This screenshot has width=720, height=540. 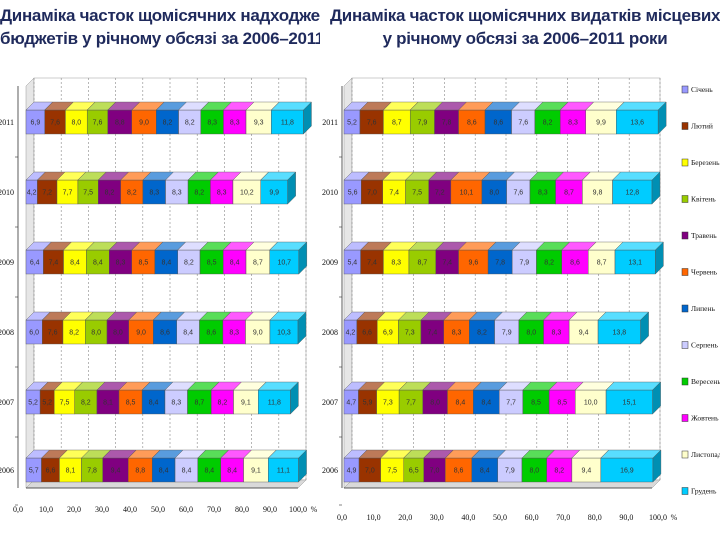 What do you see at coordinates (284, 263) in the screenshot?
I see `income-segment-label: 10,7` at bounding box center [284, 263].